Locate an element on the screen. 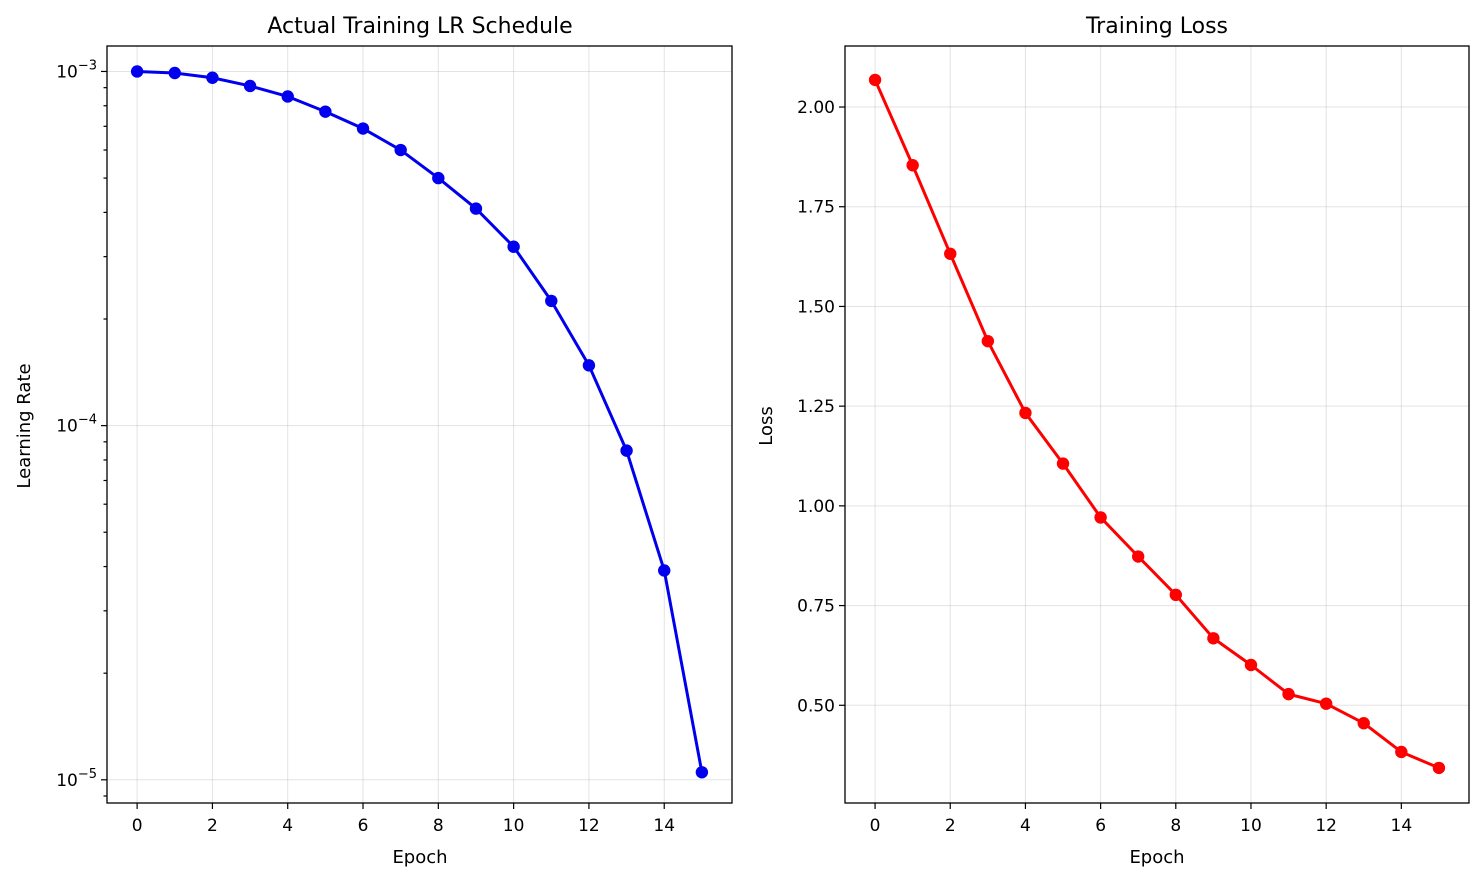  y-tick-label: 0.50 is located at coordinates (816, 706).